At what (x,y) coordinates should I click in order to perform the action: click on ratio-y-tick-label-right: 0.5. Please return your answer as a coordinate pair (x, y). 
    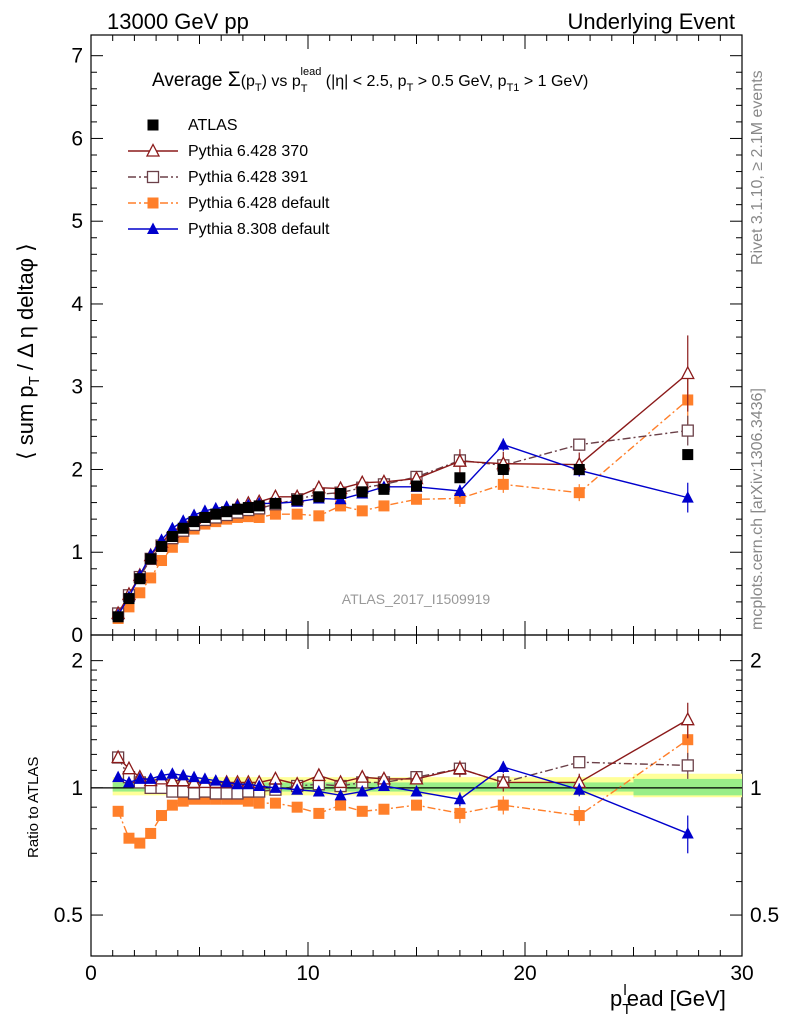
    Looking at the image, I should click on (764, 915).